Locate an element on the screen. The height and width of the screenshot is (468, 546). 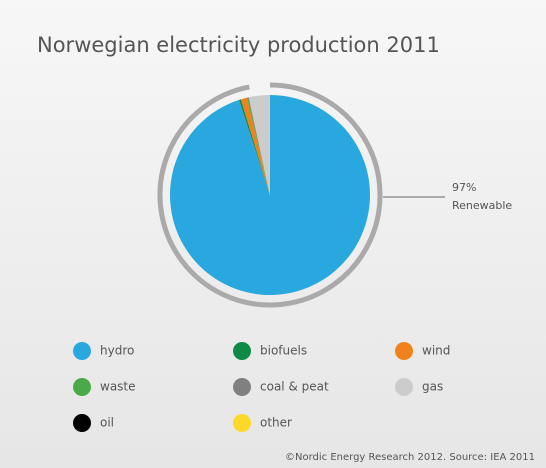
chart-title: Norwegian electricity production 2011 is located at coordinates (238, 45).